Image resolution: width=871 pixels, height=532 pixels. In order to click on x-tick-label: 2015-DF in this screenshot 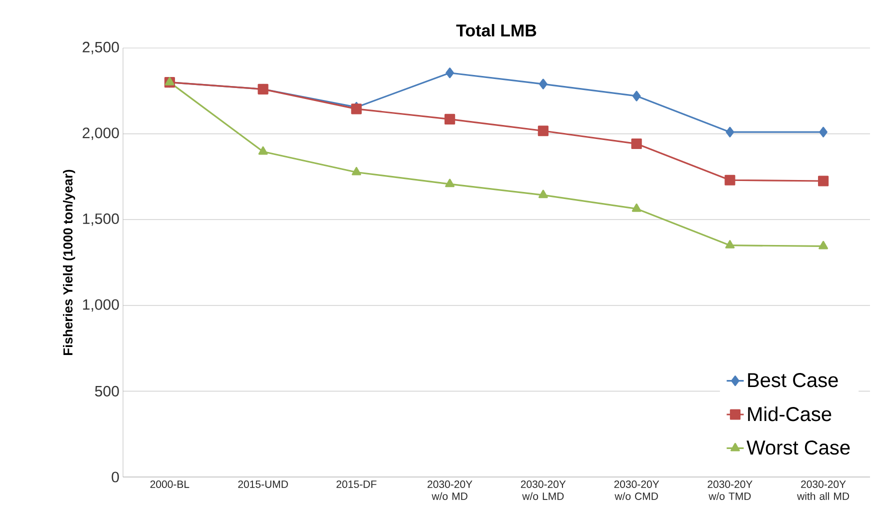, I will do `click(356, 484)`.